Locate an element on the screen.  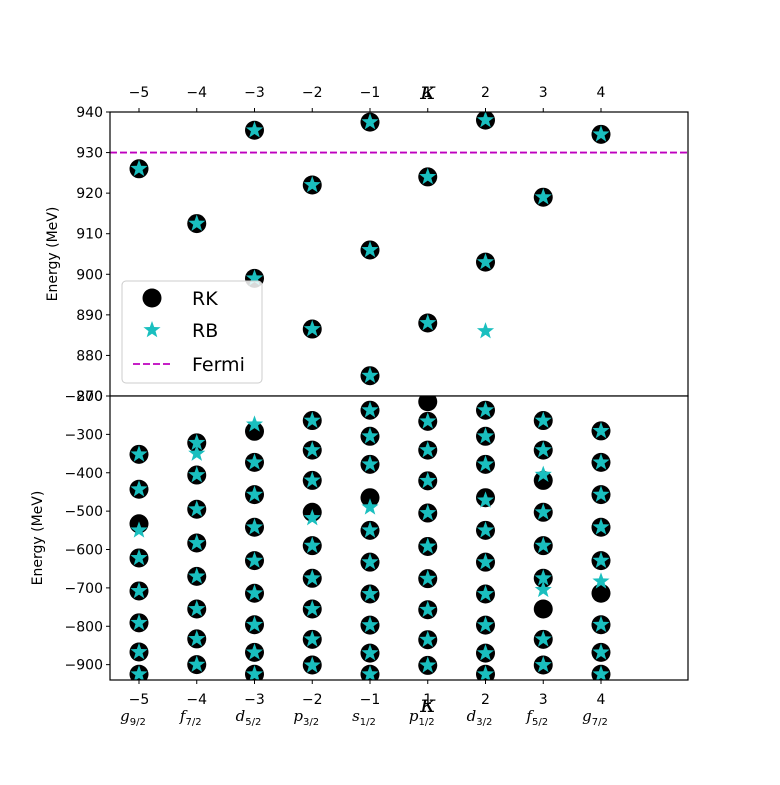
bottom-kappa-tick-label: 3 is located at coordinates (543, 700).